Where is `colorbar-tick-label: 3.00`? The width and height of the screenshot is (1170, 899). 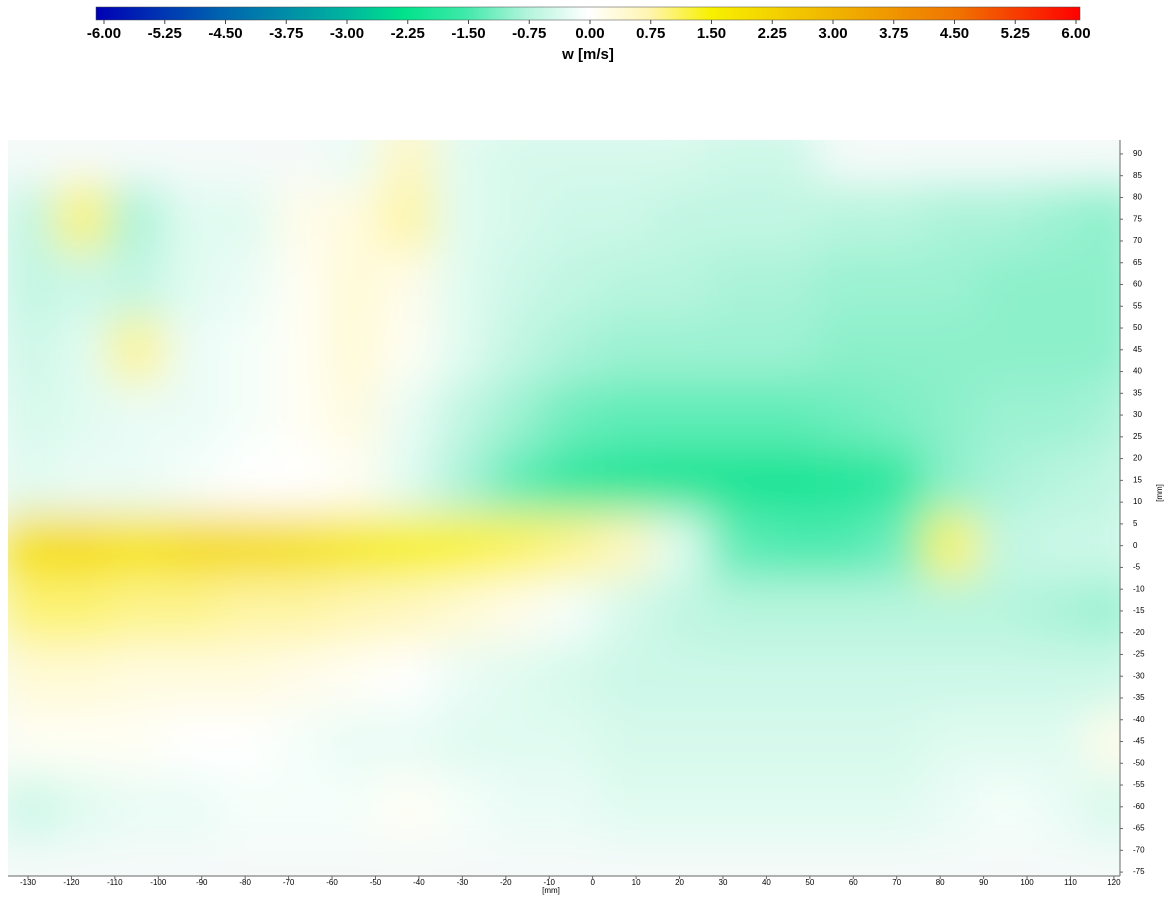
colorbar-tick-label: 3.00 is located at coordinates (832, 33).